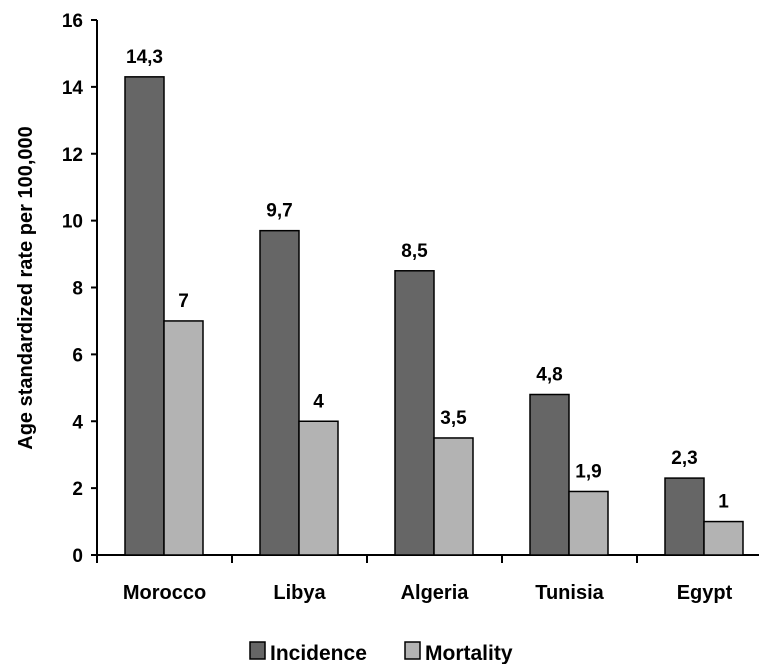  Describe the element at coordinates (723, 502) in the screenshot. I see `data-label-mortality-egypt: 1` at that location.